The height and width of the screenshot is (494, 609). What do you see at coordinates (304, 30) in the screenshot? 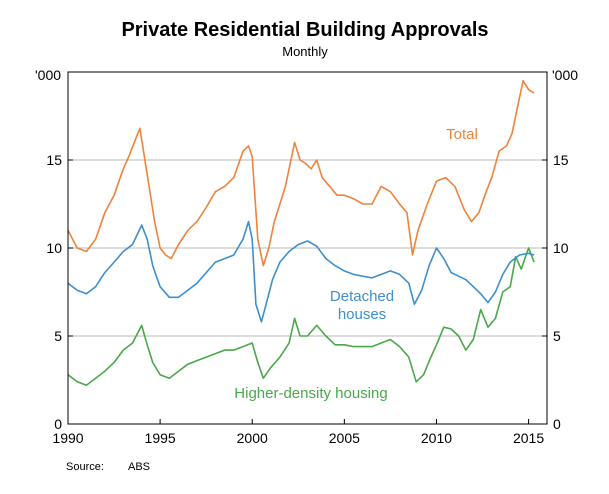
I see `chart-title: Private Residential Building Approvals` at bounding box center [304, 30].